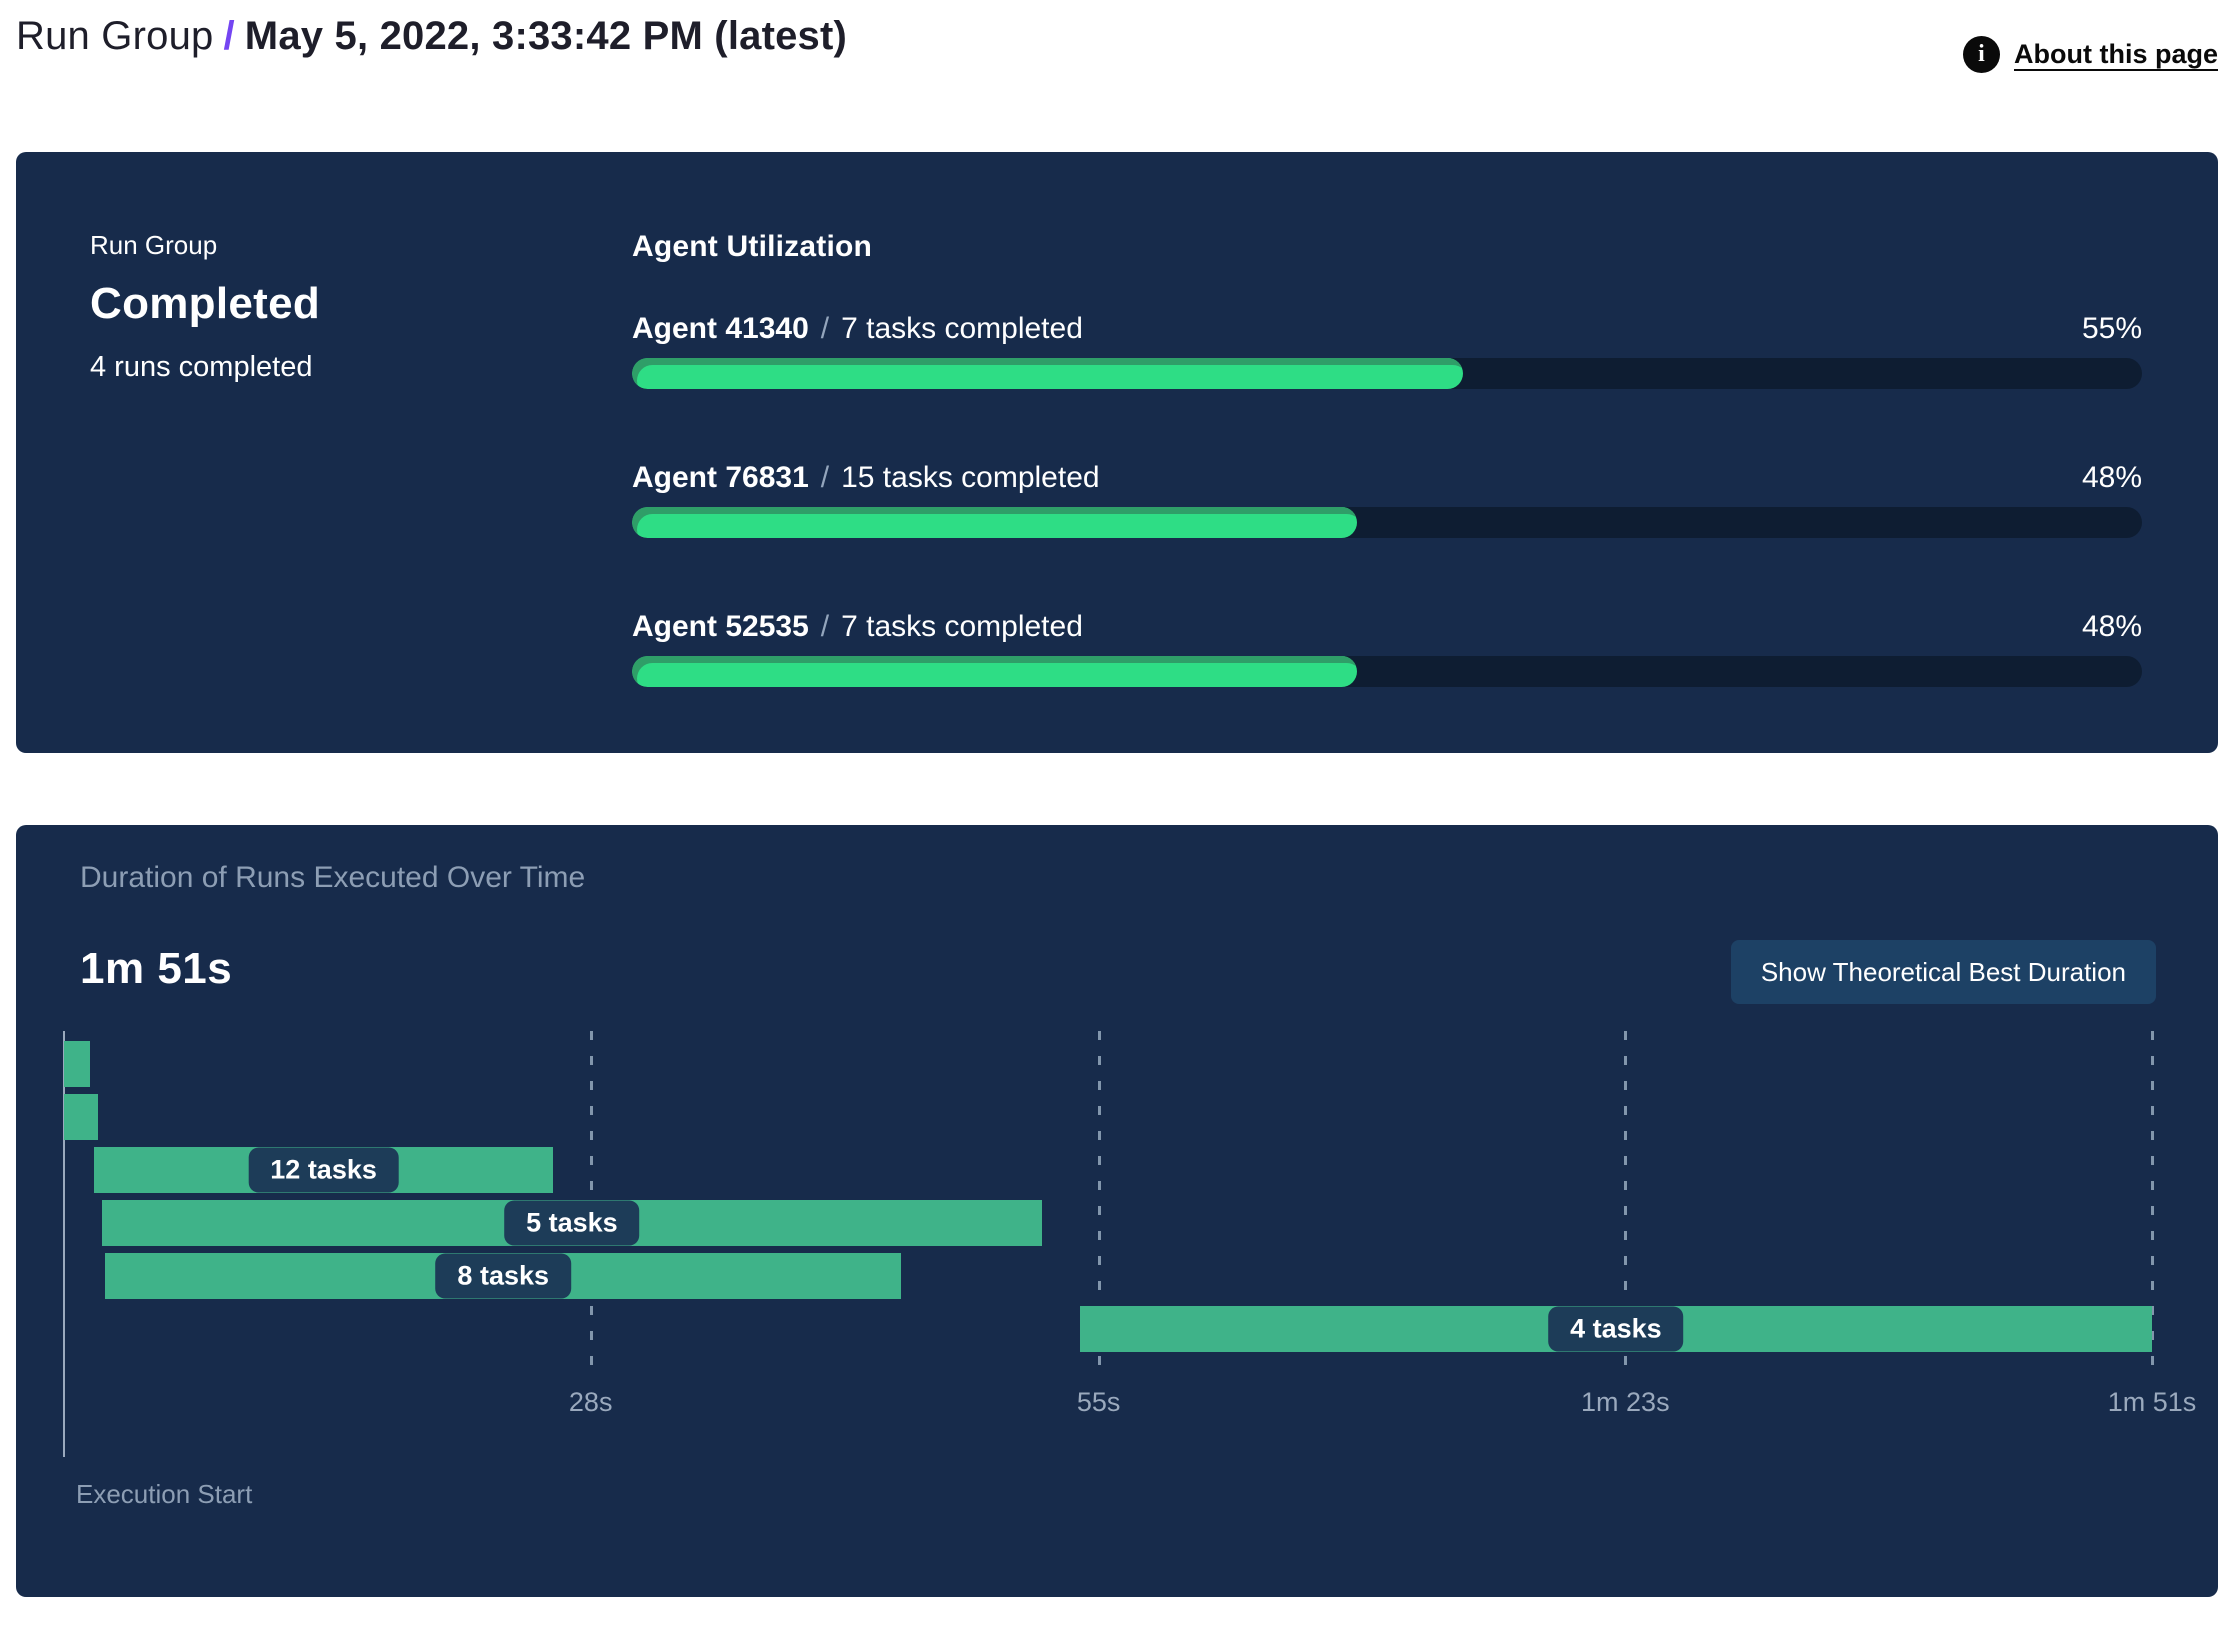 The image size is (2240, 1626). I want to click on page-title-date: May 5, 2022, 3:33:42 PM (latest), so click(546, 36).